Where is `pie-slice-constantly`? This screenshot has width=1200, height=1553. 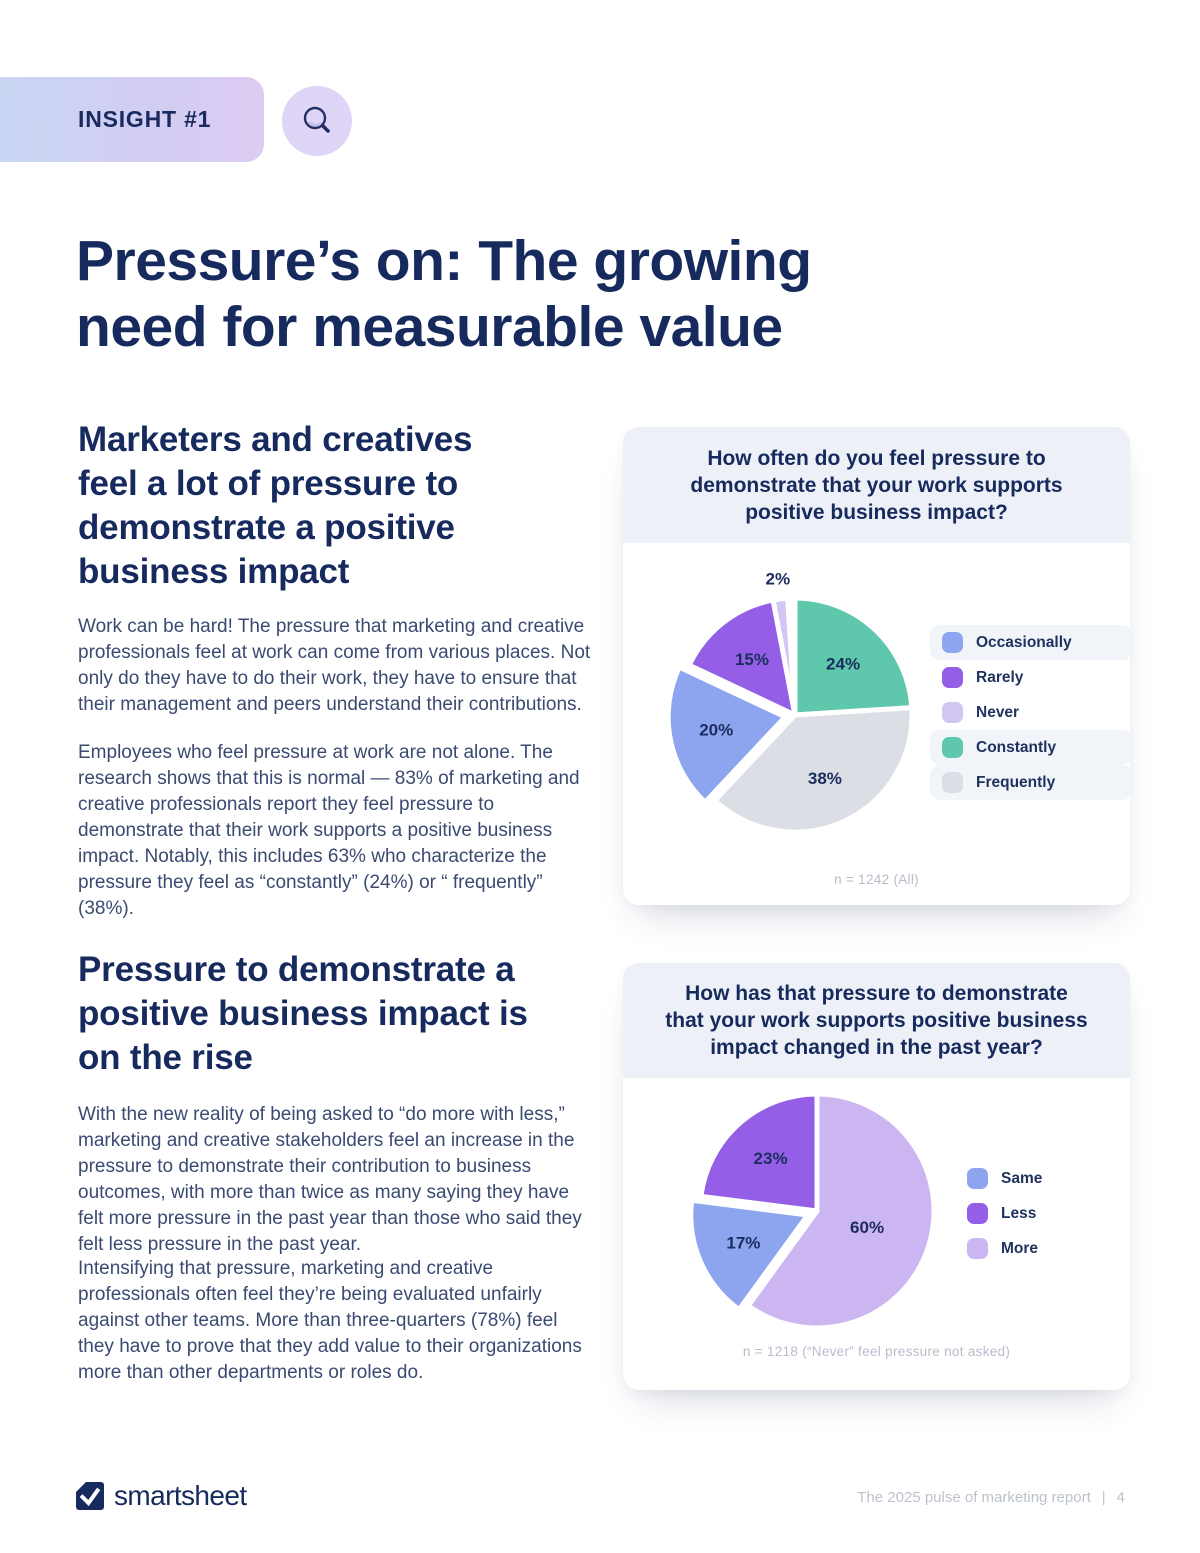 pie-slice-constantly is located at coordinates (853, 656).